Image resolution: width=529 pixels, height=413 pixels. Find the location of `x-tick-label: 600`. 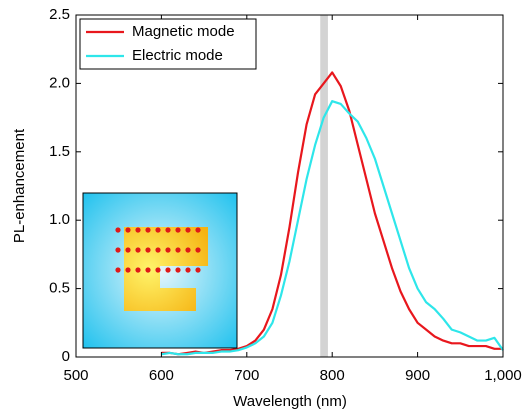

x-tick-label: 600 is located at coordinates (161, 375).